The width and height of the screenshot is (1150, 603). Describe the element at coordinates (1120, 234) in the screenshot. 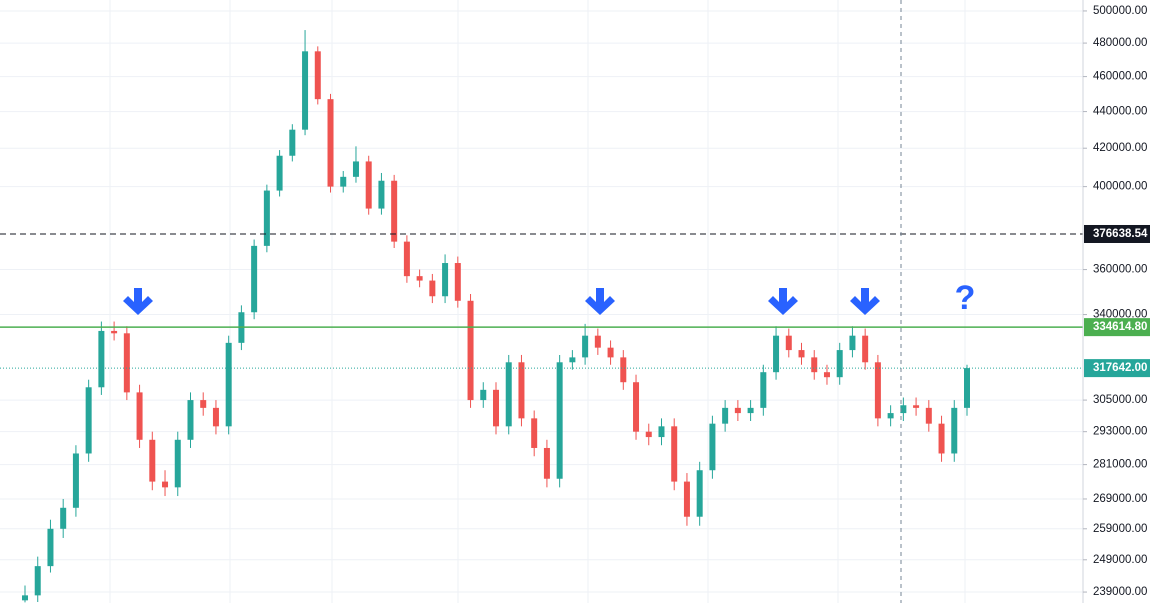

I see `price-label: 376638.54` at that location.